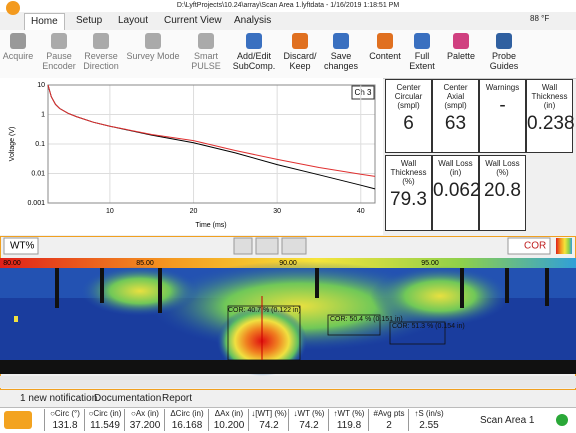  What do you see at coordinates (193, 20) in the screenshot?
I see `tab: Current View` at bounding box center [193, 20].